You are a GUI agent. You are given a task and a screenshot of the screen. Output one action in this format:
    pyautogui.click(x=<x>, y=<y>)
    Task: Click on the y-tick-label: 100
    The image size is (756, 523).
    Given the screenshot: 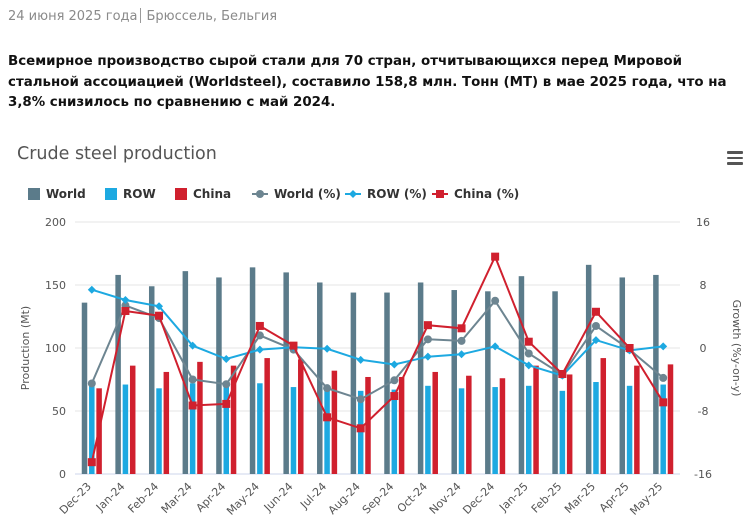 What is the action you would take?
    pyautogui.click(x=55, y=348)
    